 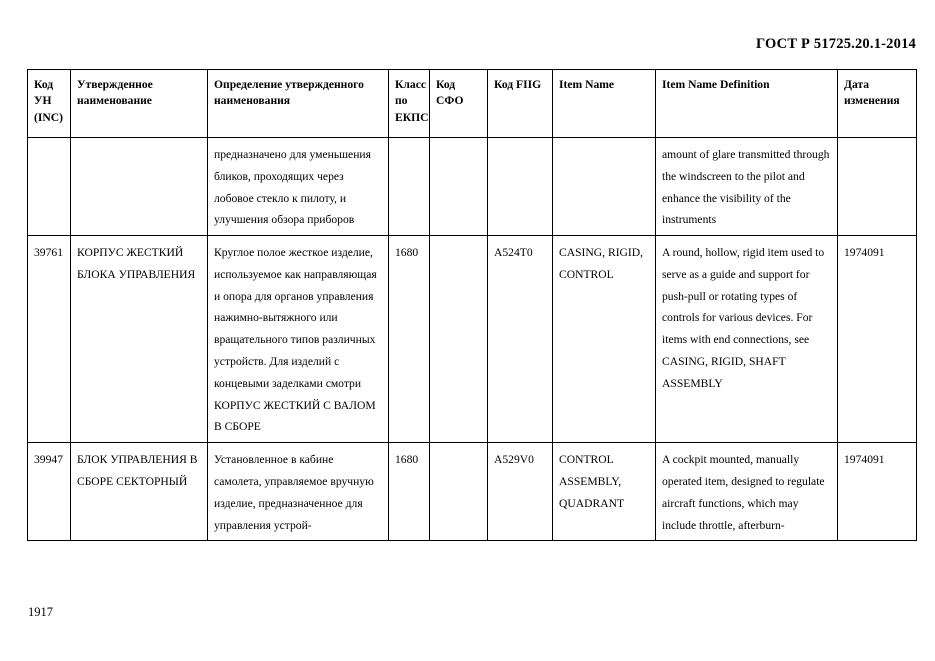 I want to click on cell-approved-name, so click(x=139, y=186).